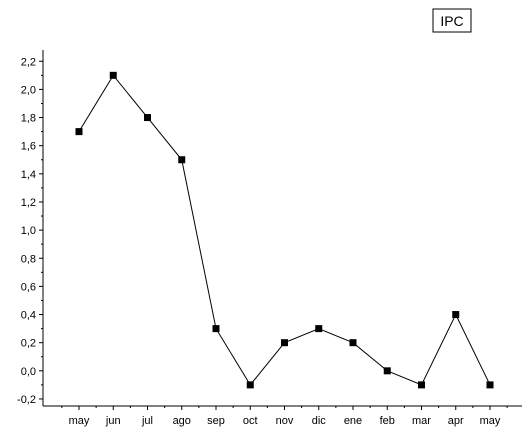 The width and height of the screenshot is (524, 432). I want to click on x-tick-label: dic, so click(319, 421).